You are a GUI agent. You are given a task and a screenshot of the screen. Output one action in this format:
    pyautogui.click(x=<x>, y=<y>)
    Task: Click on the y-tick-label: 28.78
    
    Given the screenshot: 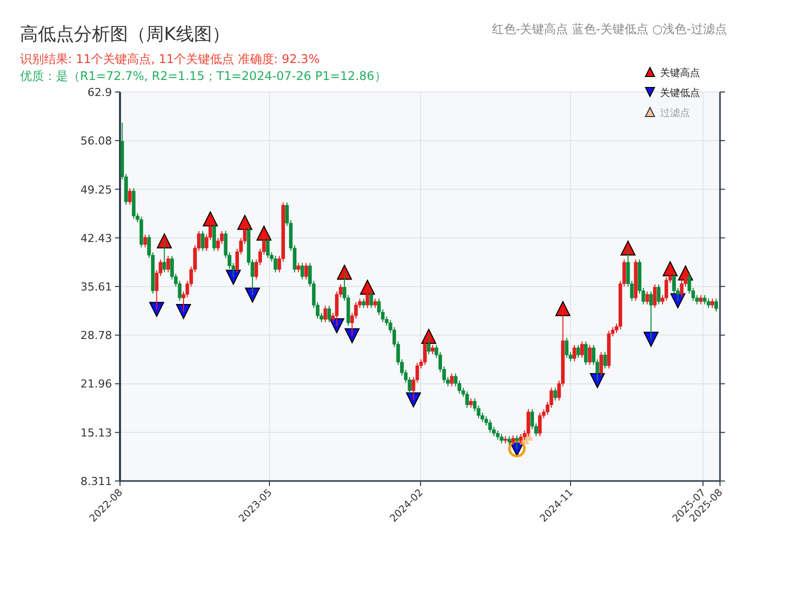 What is the action you would take?
    pyautogui.click(x=96, y=335)
    